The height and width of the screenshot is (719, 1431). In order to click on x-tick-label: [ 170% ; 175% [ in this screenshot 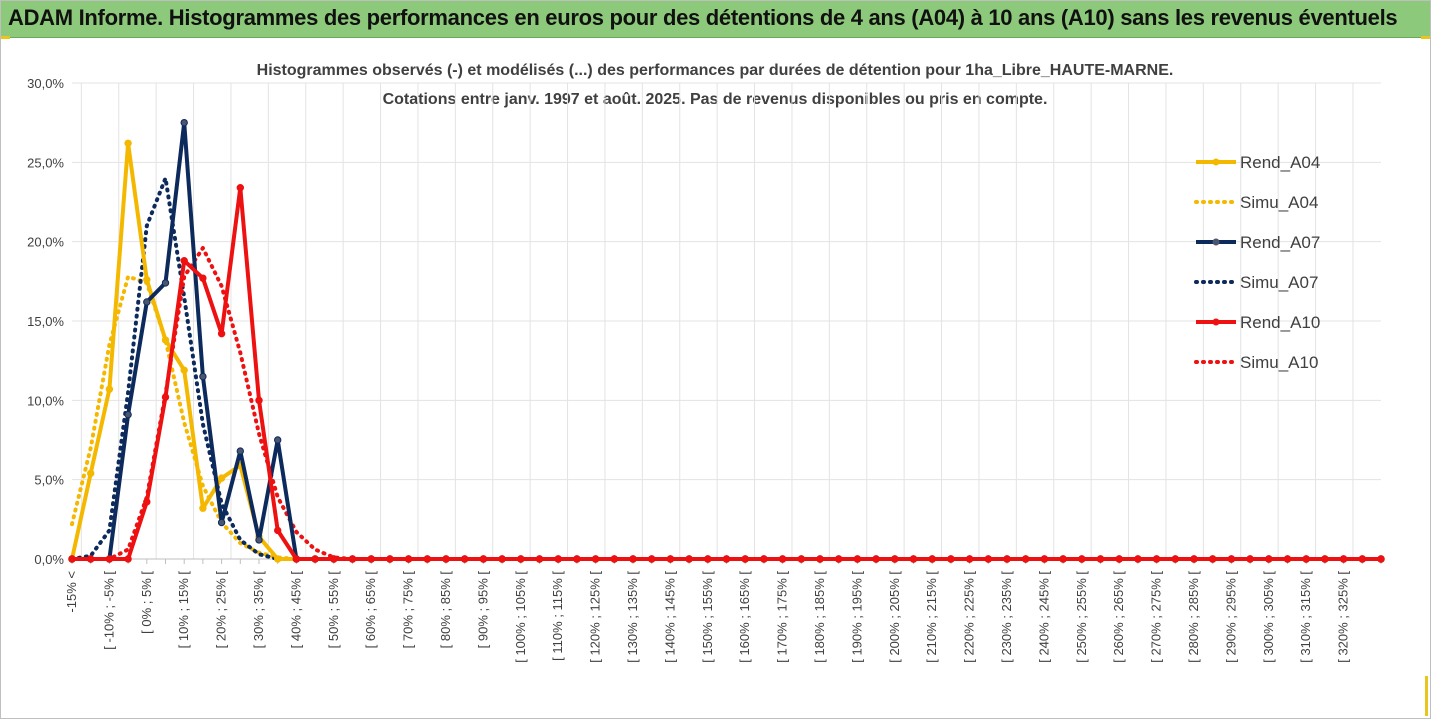, I will do `click(782, 617)`.